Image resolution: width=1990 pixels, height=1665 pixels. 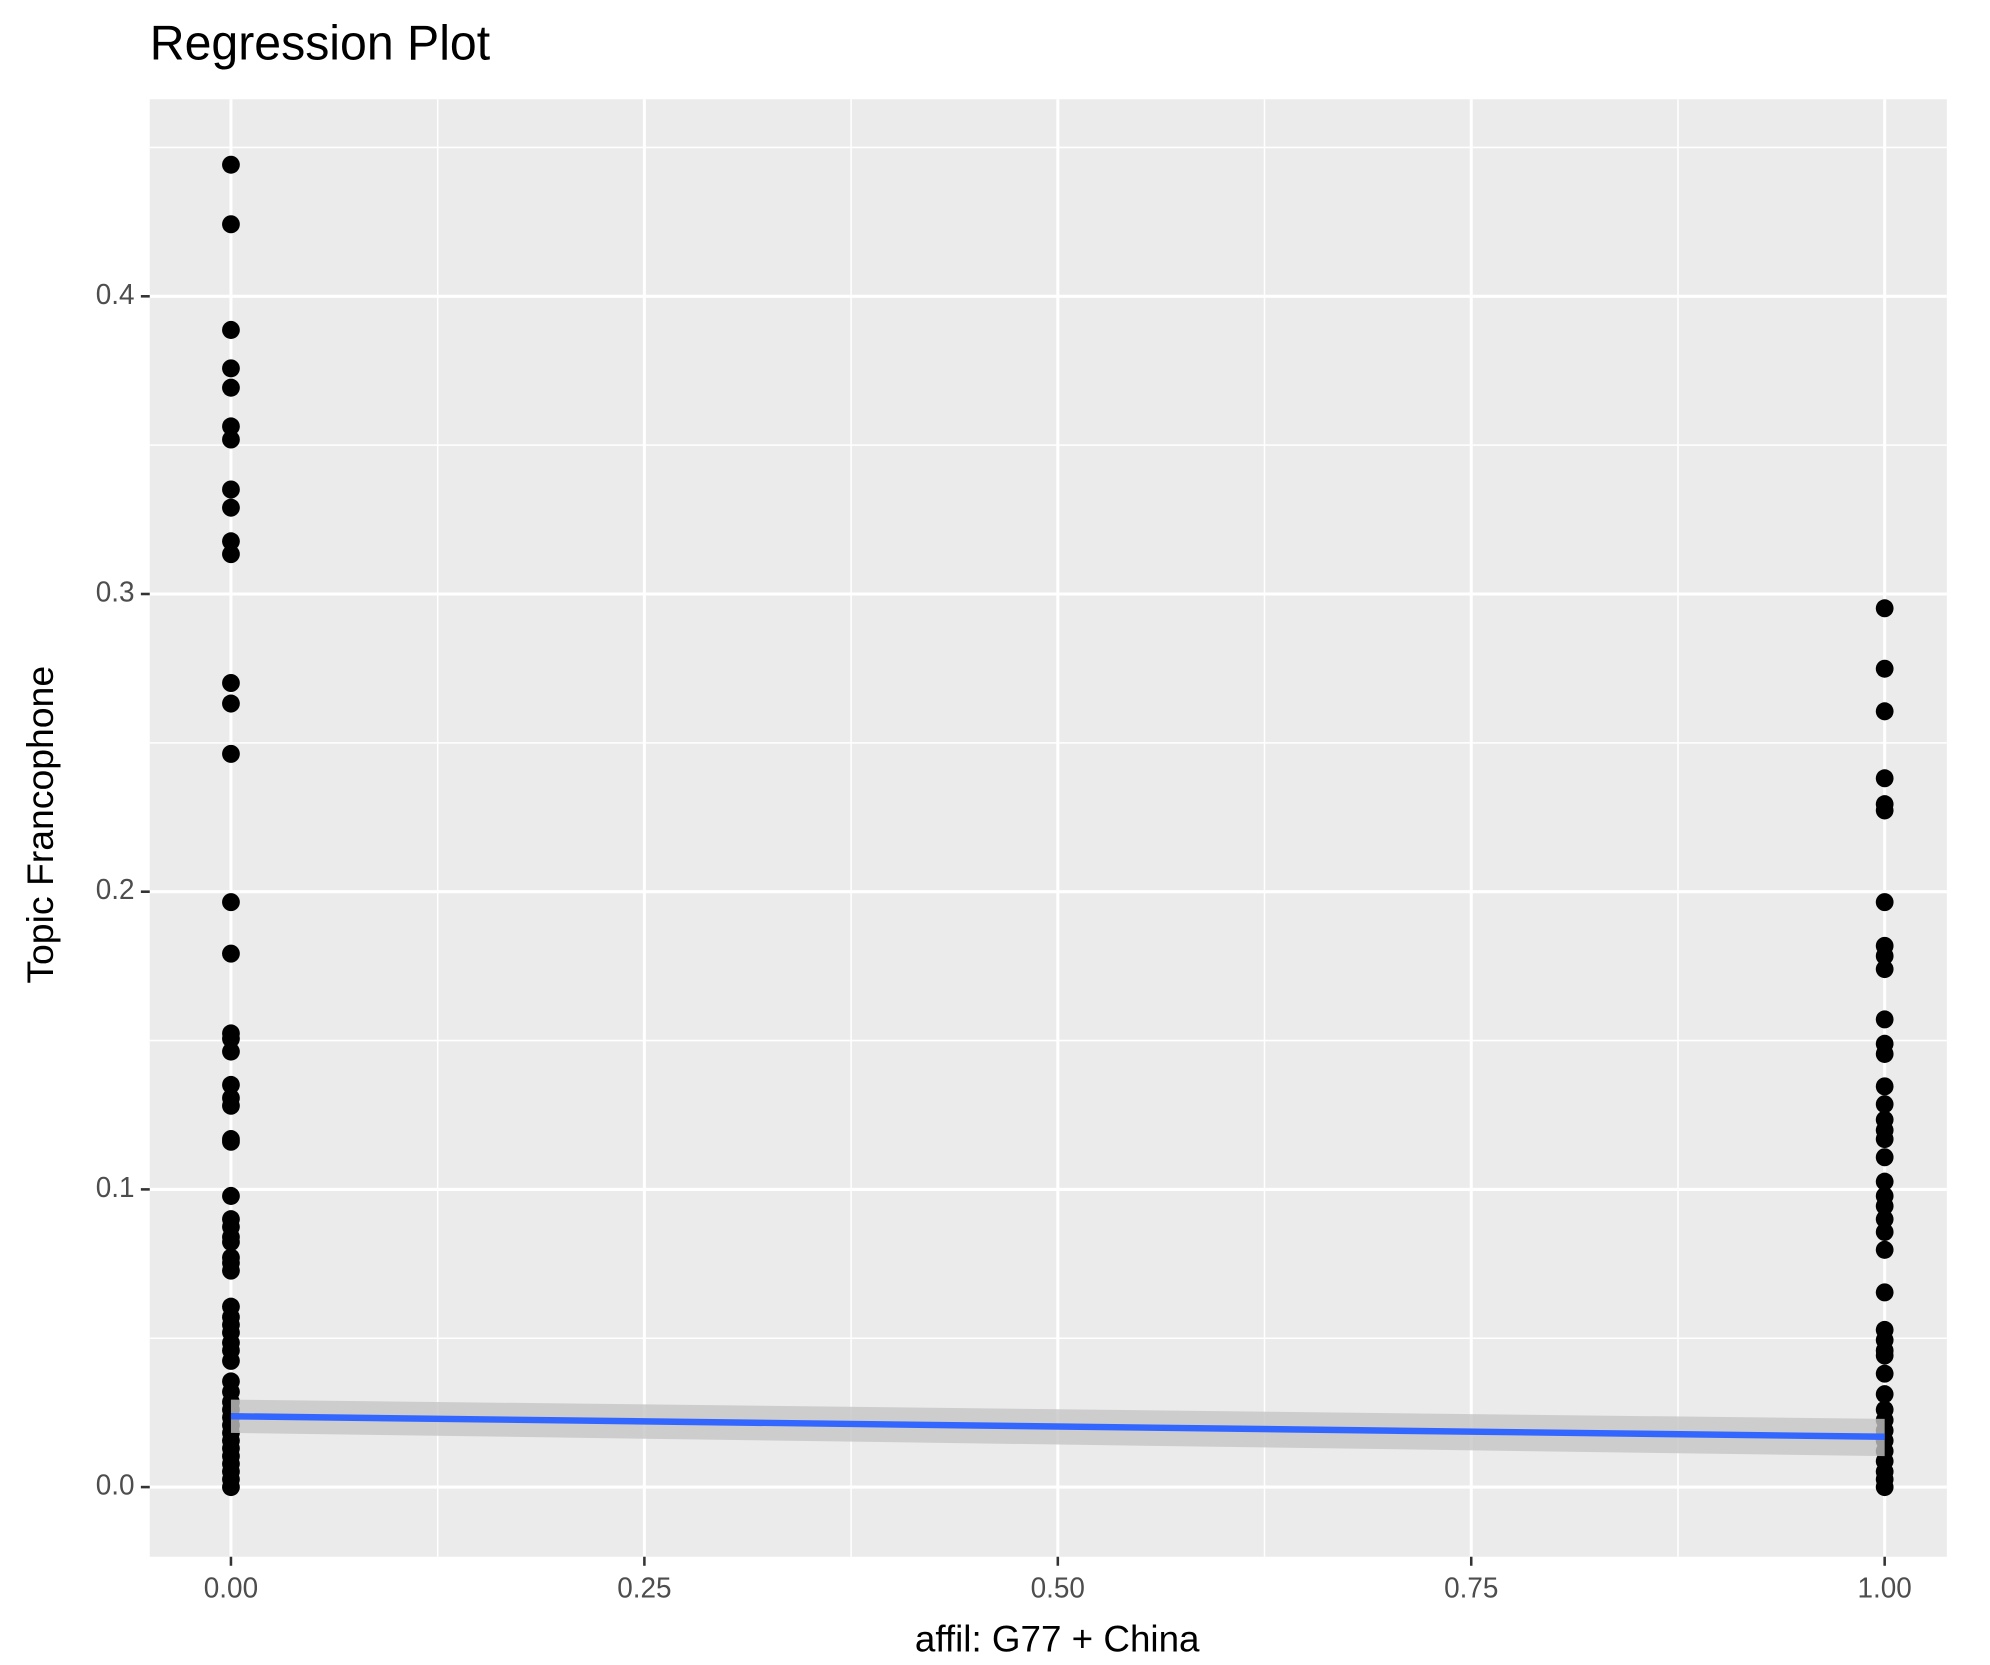 What do you see at coordinates (1057, 1427) in the screenshot?
I see `regression-line` at bounding box center [1057, 1427].